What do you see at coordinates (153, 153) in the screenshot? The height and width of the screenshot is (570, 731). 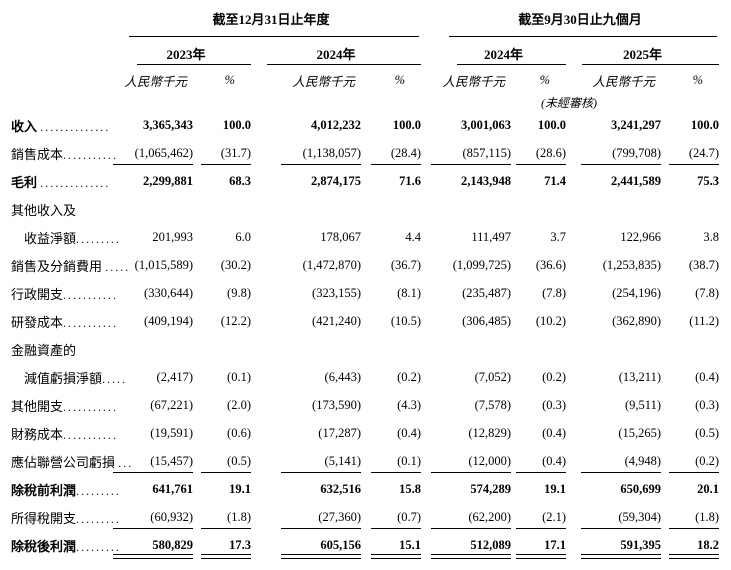 I see `amount-cell: (1,065,462)` at bounding box center [153, 153].